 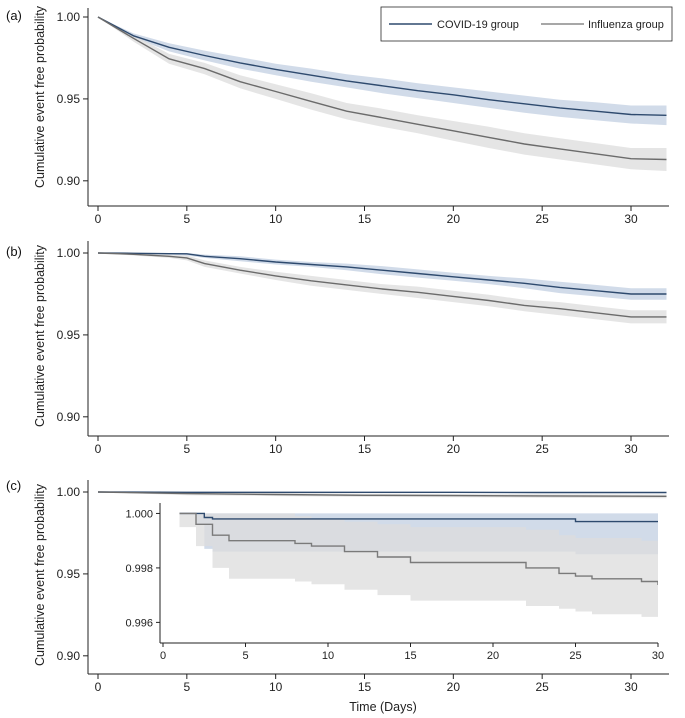 What do you see at coordinates (526, 24) in the screenshot?
I see `legend: COVID-19 group Influenza group` at bounding box center [526, 24].